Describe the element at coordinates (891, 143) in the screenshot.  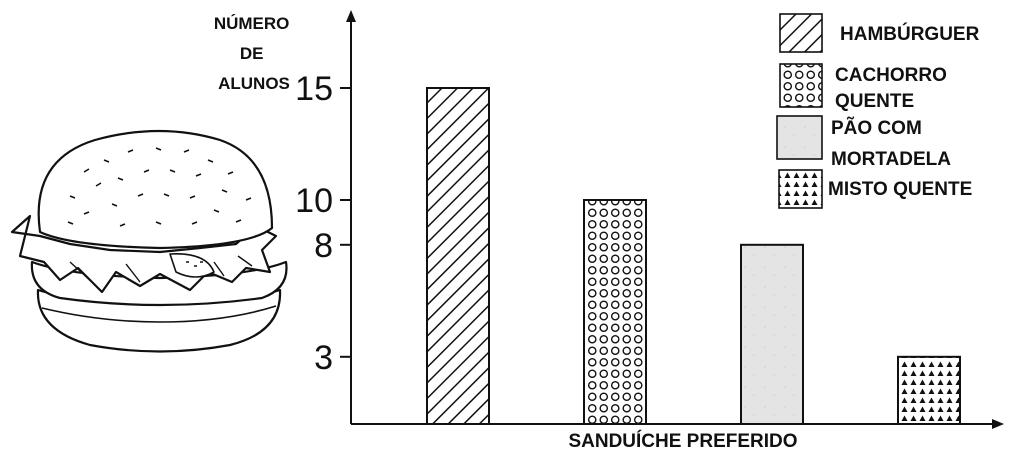
I see `svg-text: PÃO COM MORTADELA` at that location.